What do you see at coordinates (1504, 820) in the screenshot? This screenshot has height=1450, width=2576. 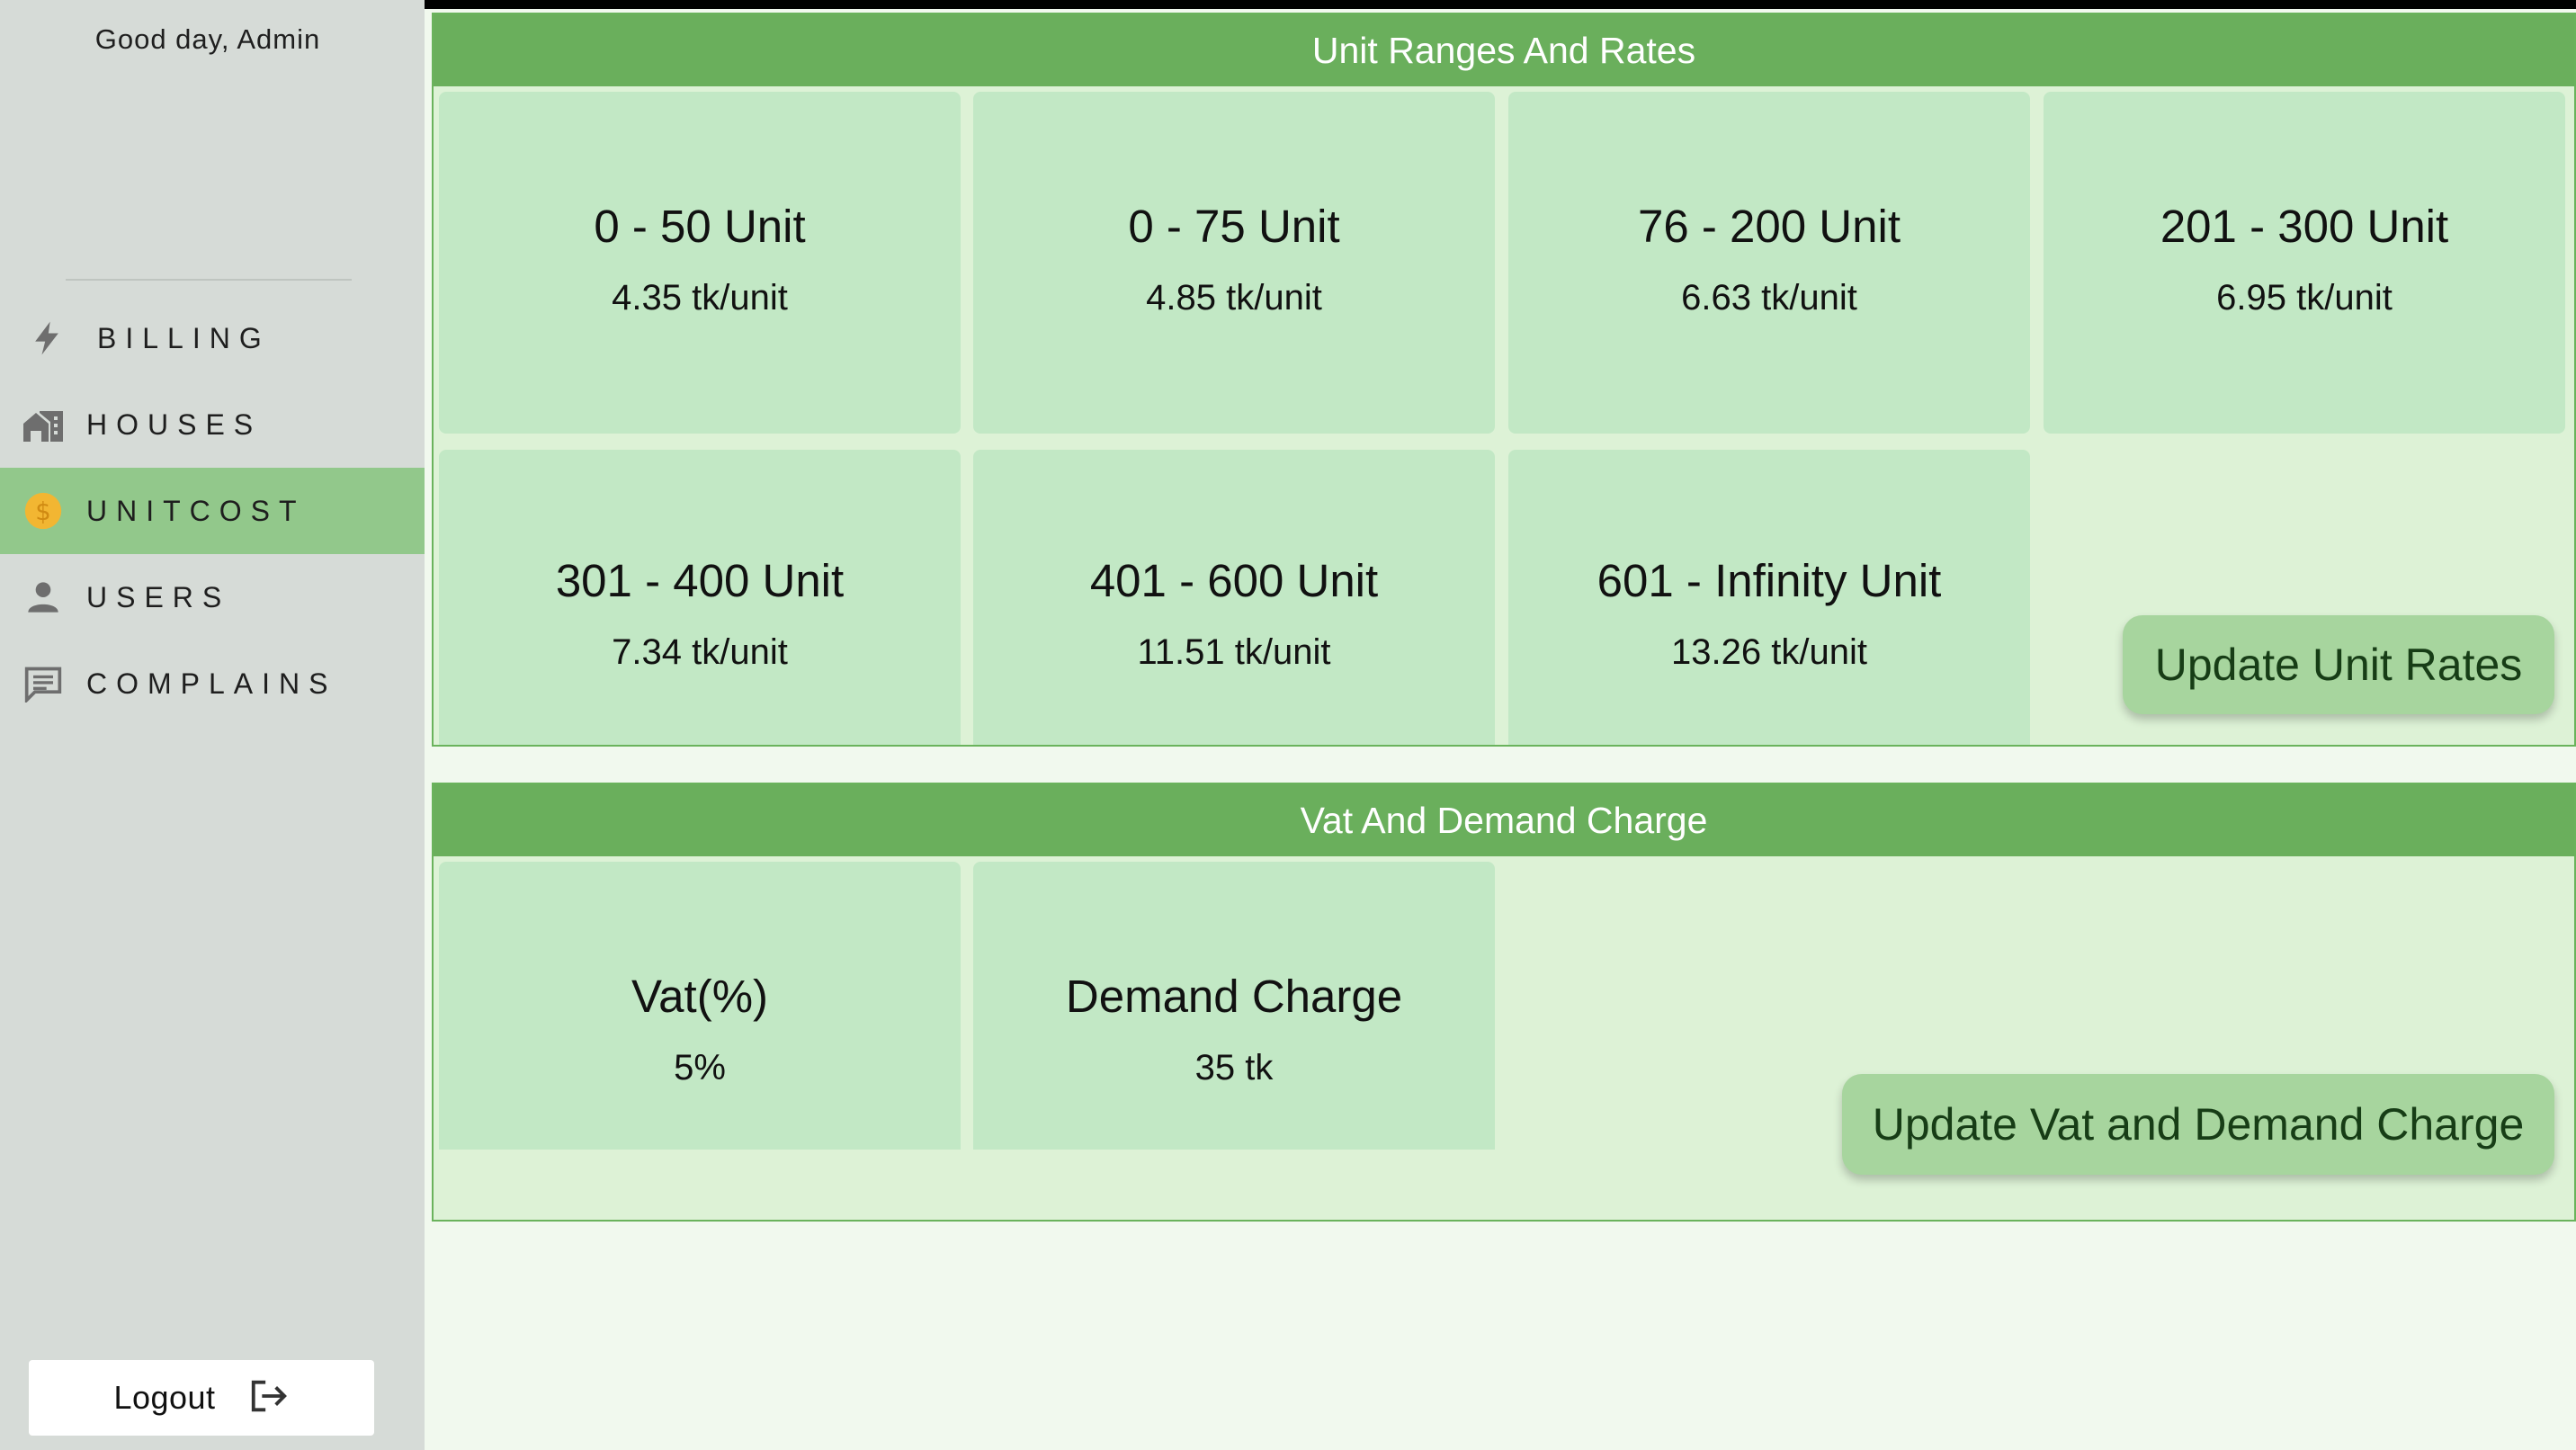 I see `vat-demand-title: Vat And Demand Charge` at bounding box center [1504, 820].